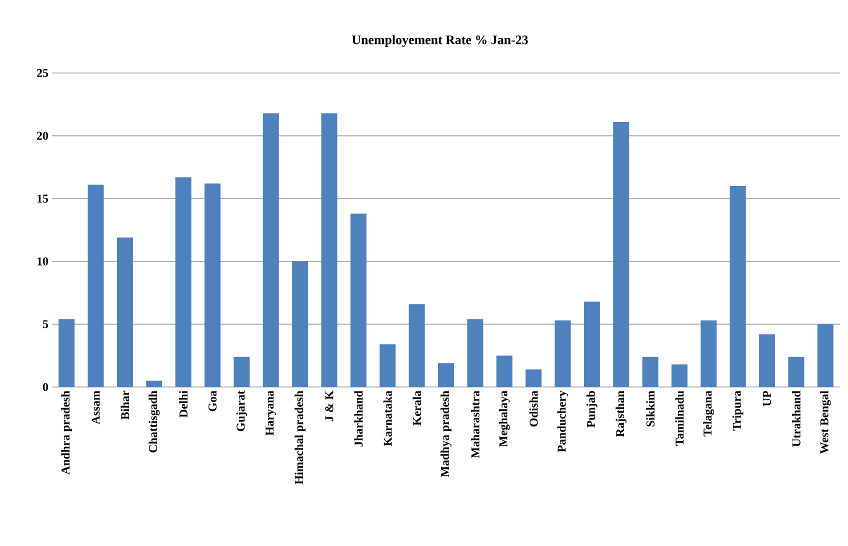  What do you see at coordinates (446, 434) in the screenshot?
I see `x-tick-label: Madhya pradesh` at bounding box center [446, 434].